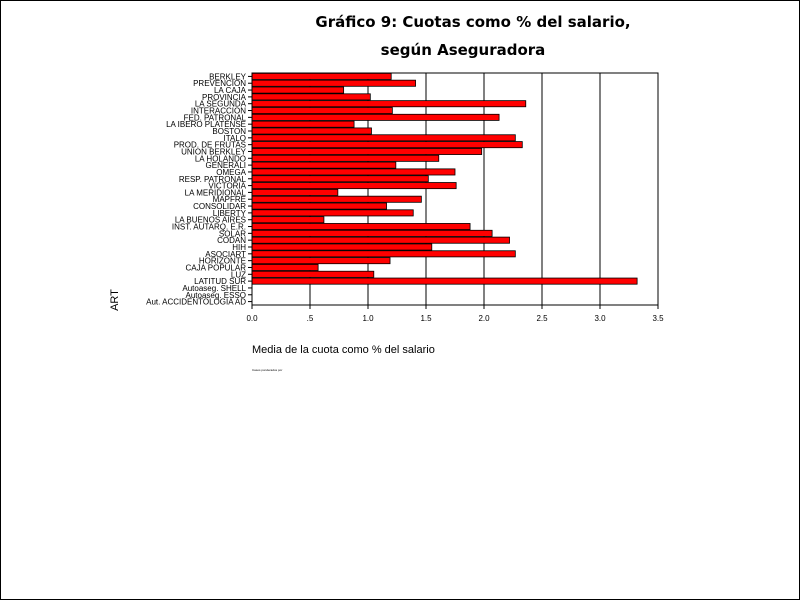 This screenshot has width=800, height=600. Describe the element at coordinates (484, 318) in the screenshot. I see `x-tick-label: 2.0` at that location.